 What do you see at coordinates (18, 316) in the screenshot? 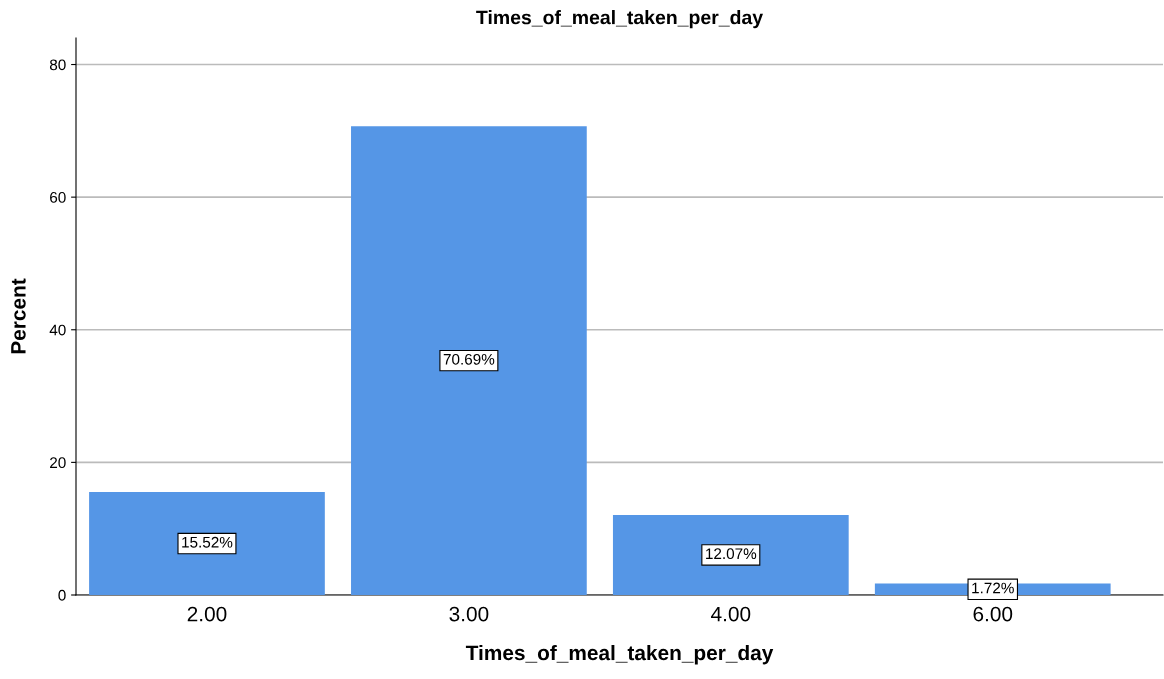
I see `y-axis-title: Percent` at bounding box center [18, 316].